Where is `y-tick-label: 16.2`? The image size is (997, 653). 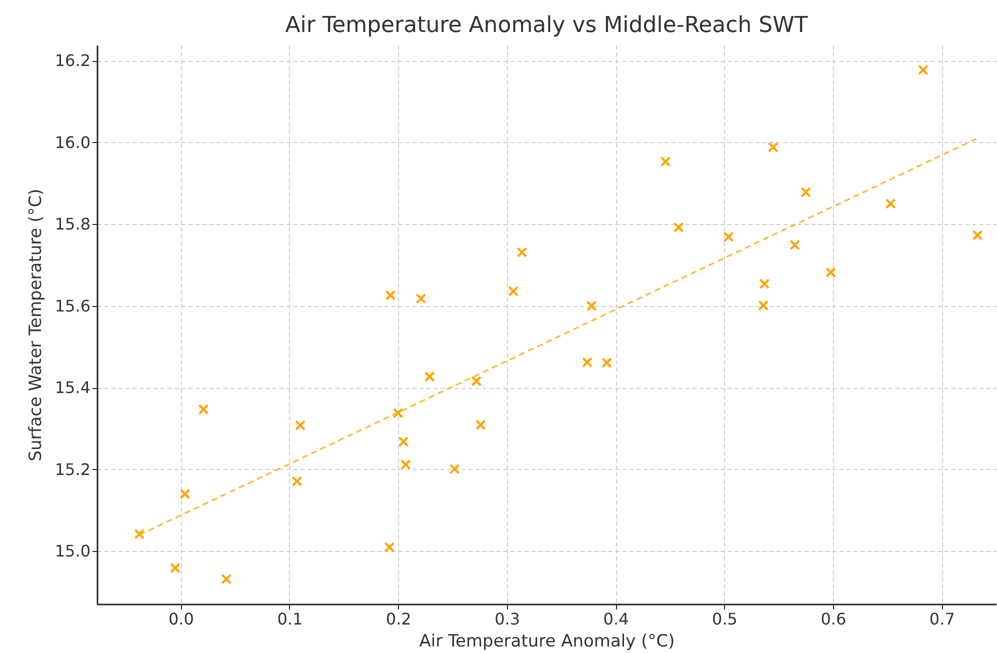
y-tick-label: 16.2 is located at coordinates (72, 60).